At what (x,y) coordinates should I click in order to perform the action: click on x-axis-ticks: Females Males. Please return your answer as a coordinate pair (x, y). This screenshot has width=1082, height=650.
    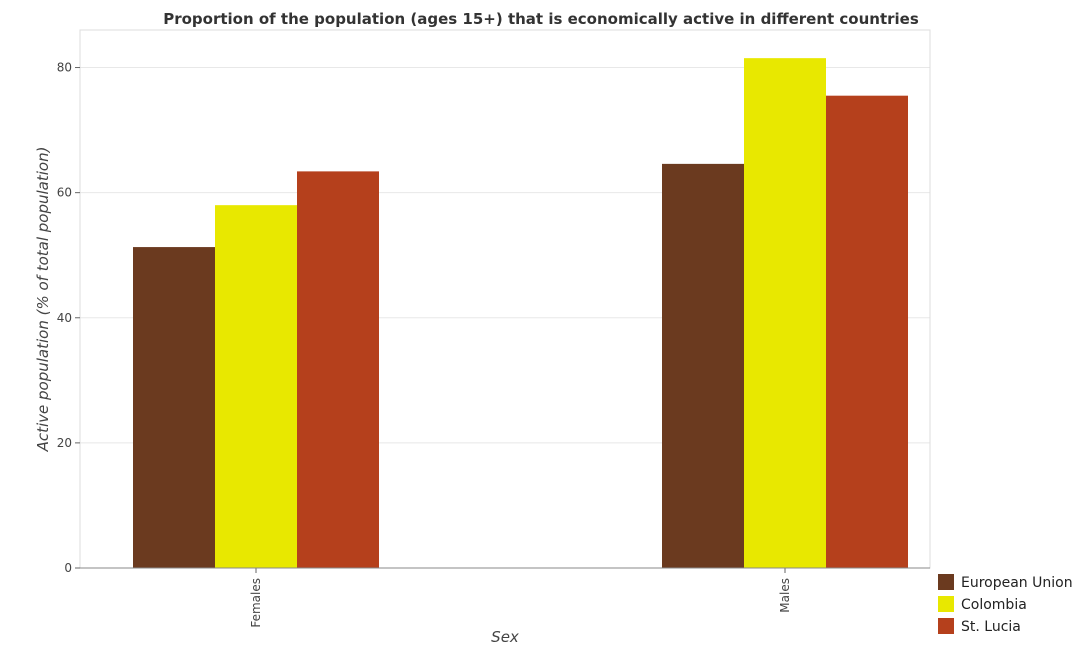
    Looking at the image, I should click on (505, 597).